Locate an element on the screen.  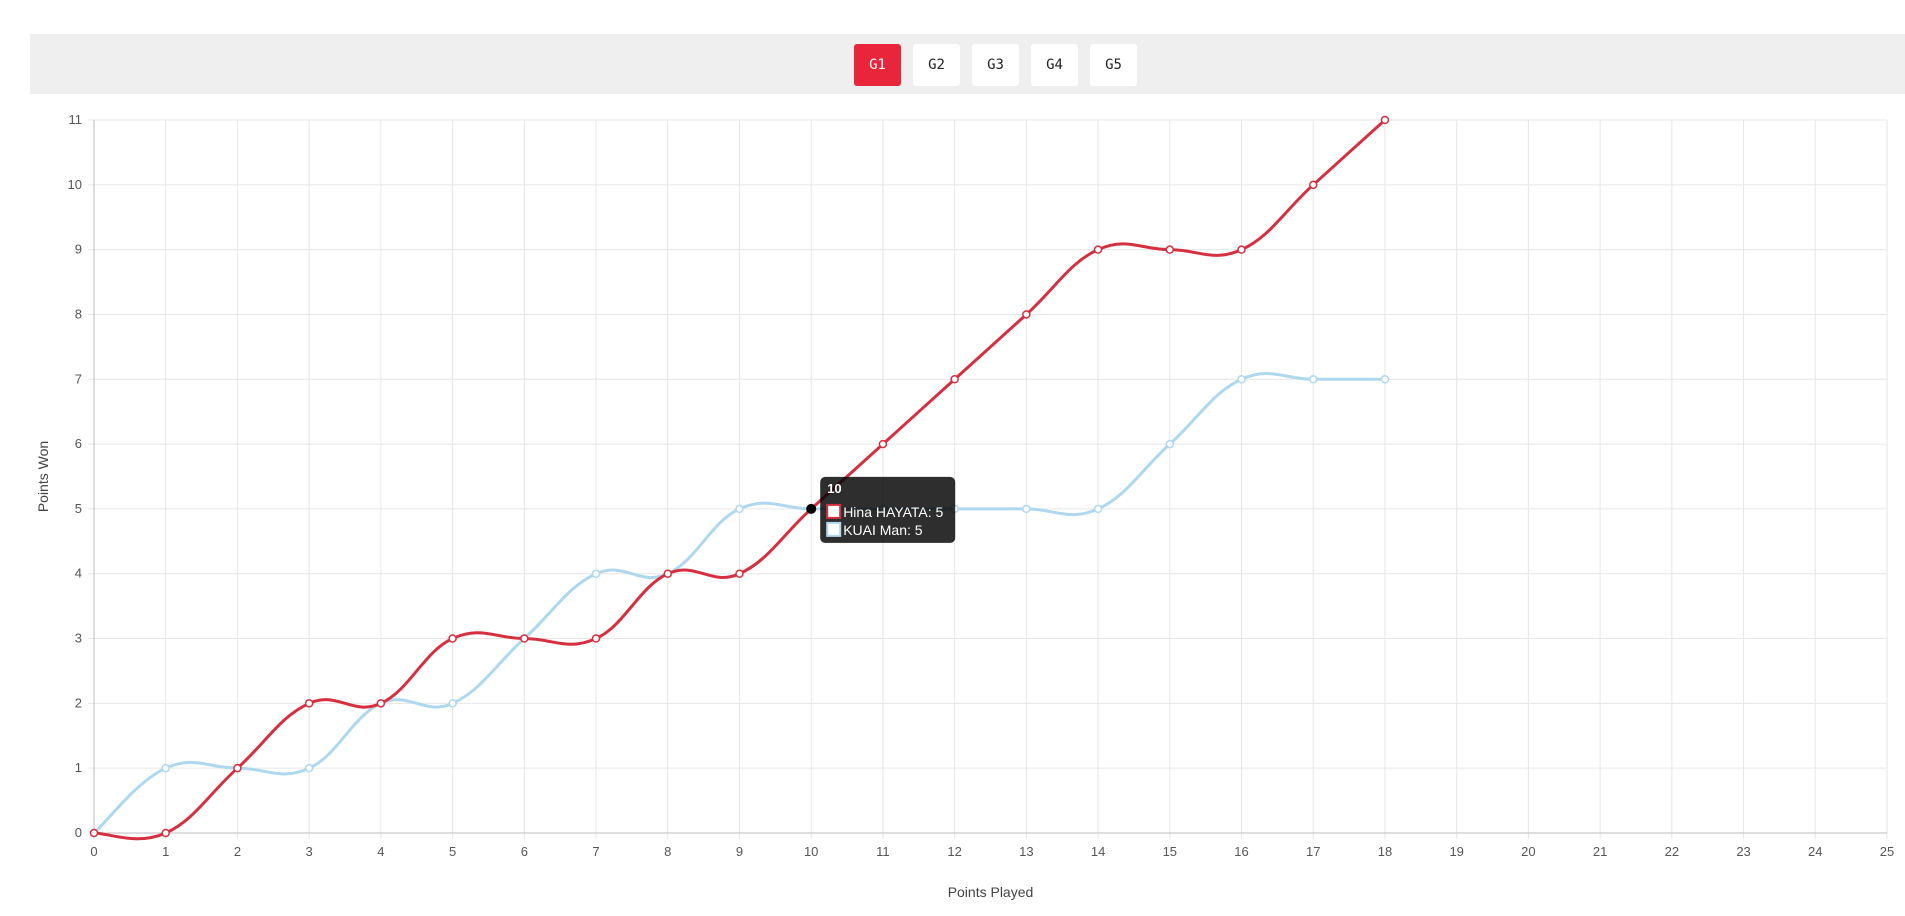
y-tick-label: 4 is located at coordinates (78, 573).